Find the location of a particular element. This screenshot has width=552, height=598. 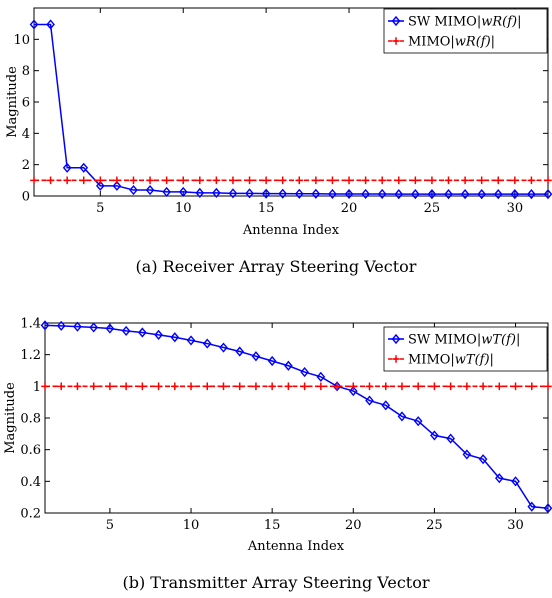

transmitter-x-axis-label: Antenna Index is located at coordinates (296, 546).